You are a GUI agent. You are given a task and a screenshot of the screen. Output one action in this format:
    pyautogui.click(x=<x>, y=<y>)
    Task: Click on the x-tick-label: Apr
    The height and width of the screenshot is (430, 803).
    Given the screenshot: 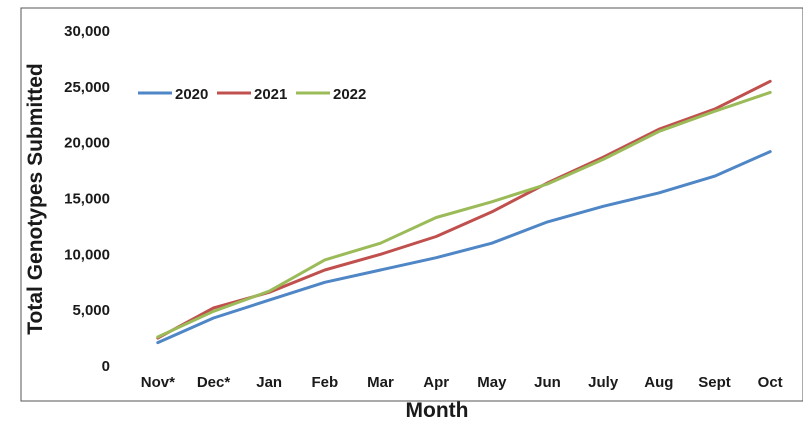 What is the action you would take?
    pyautogui.click(x=436, y=382)
    